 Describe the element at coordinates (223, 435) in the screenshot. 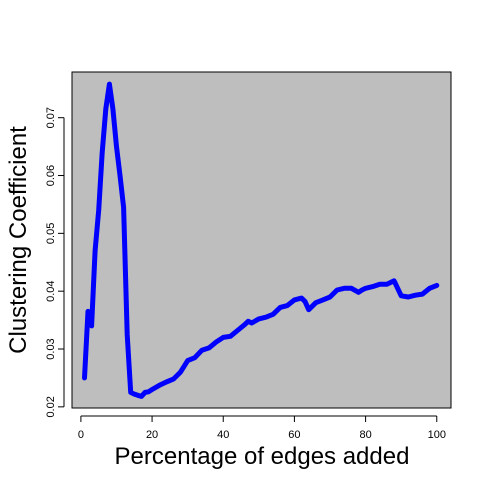

I see `x-tick-label: 40` at that location.